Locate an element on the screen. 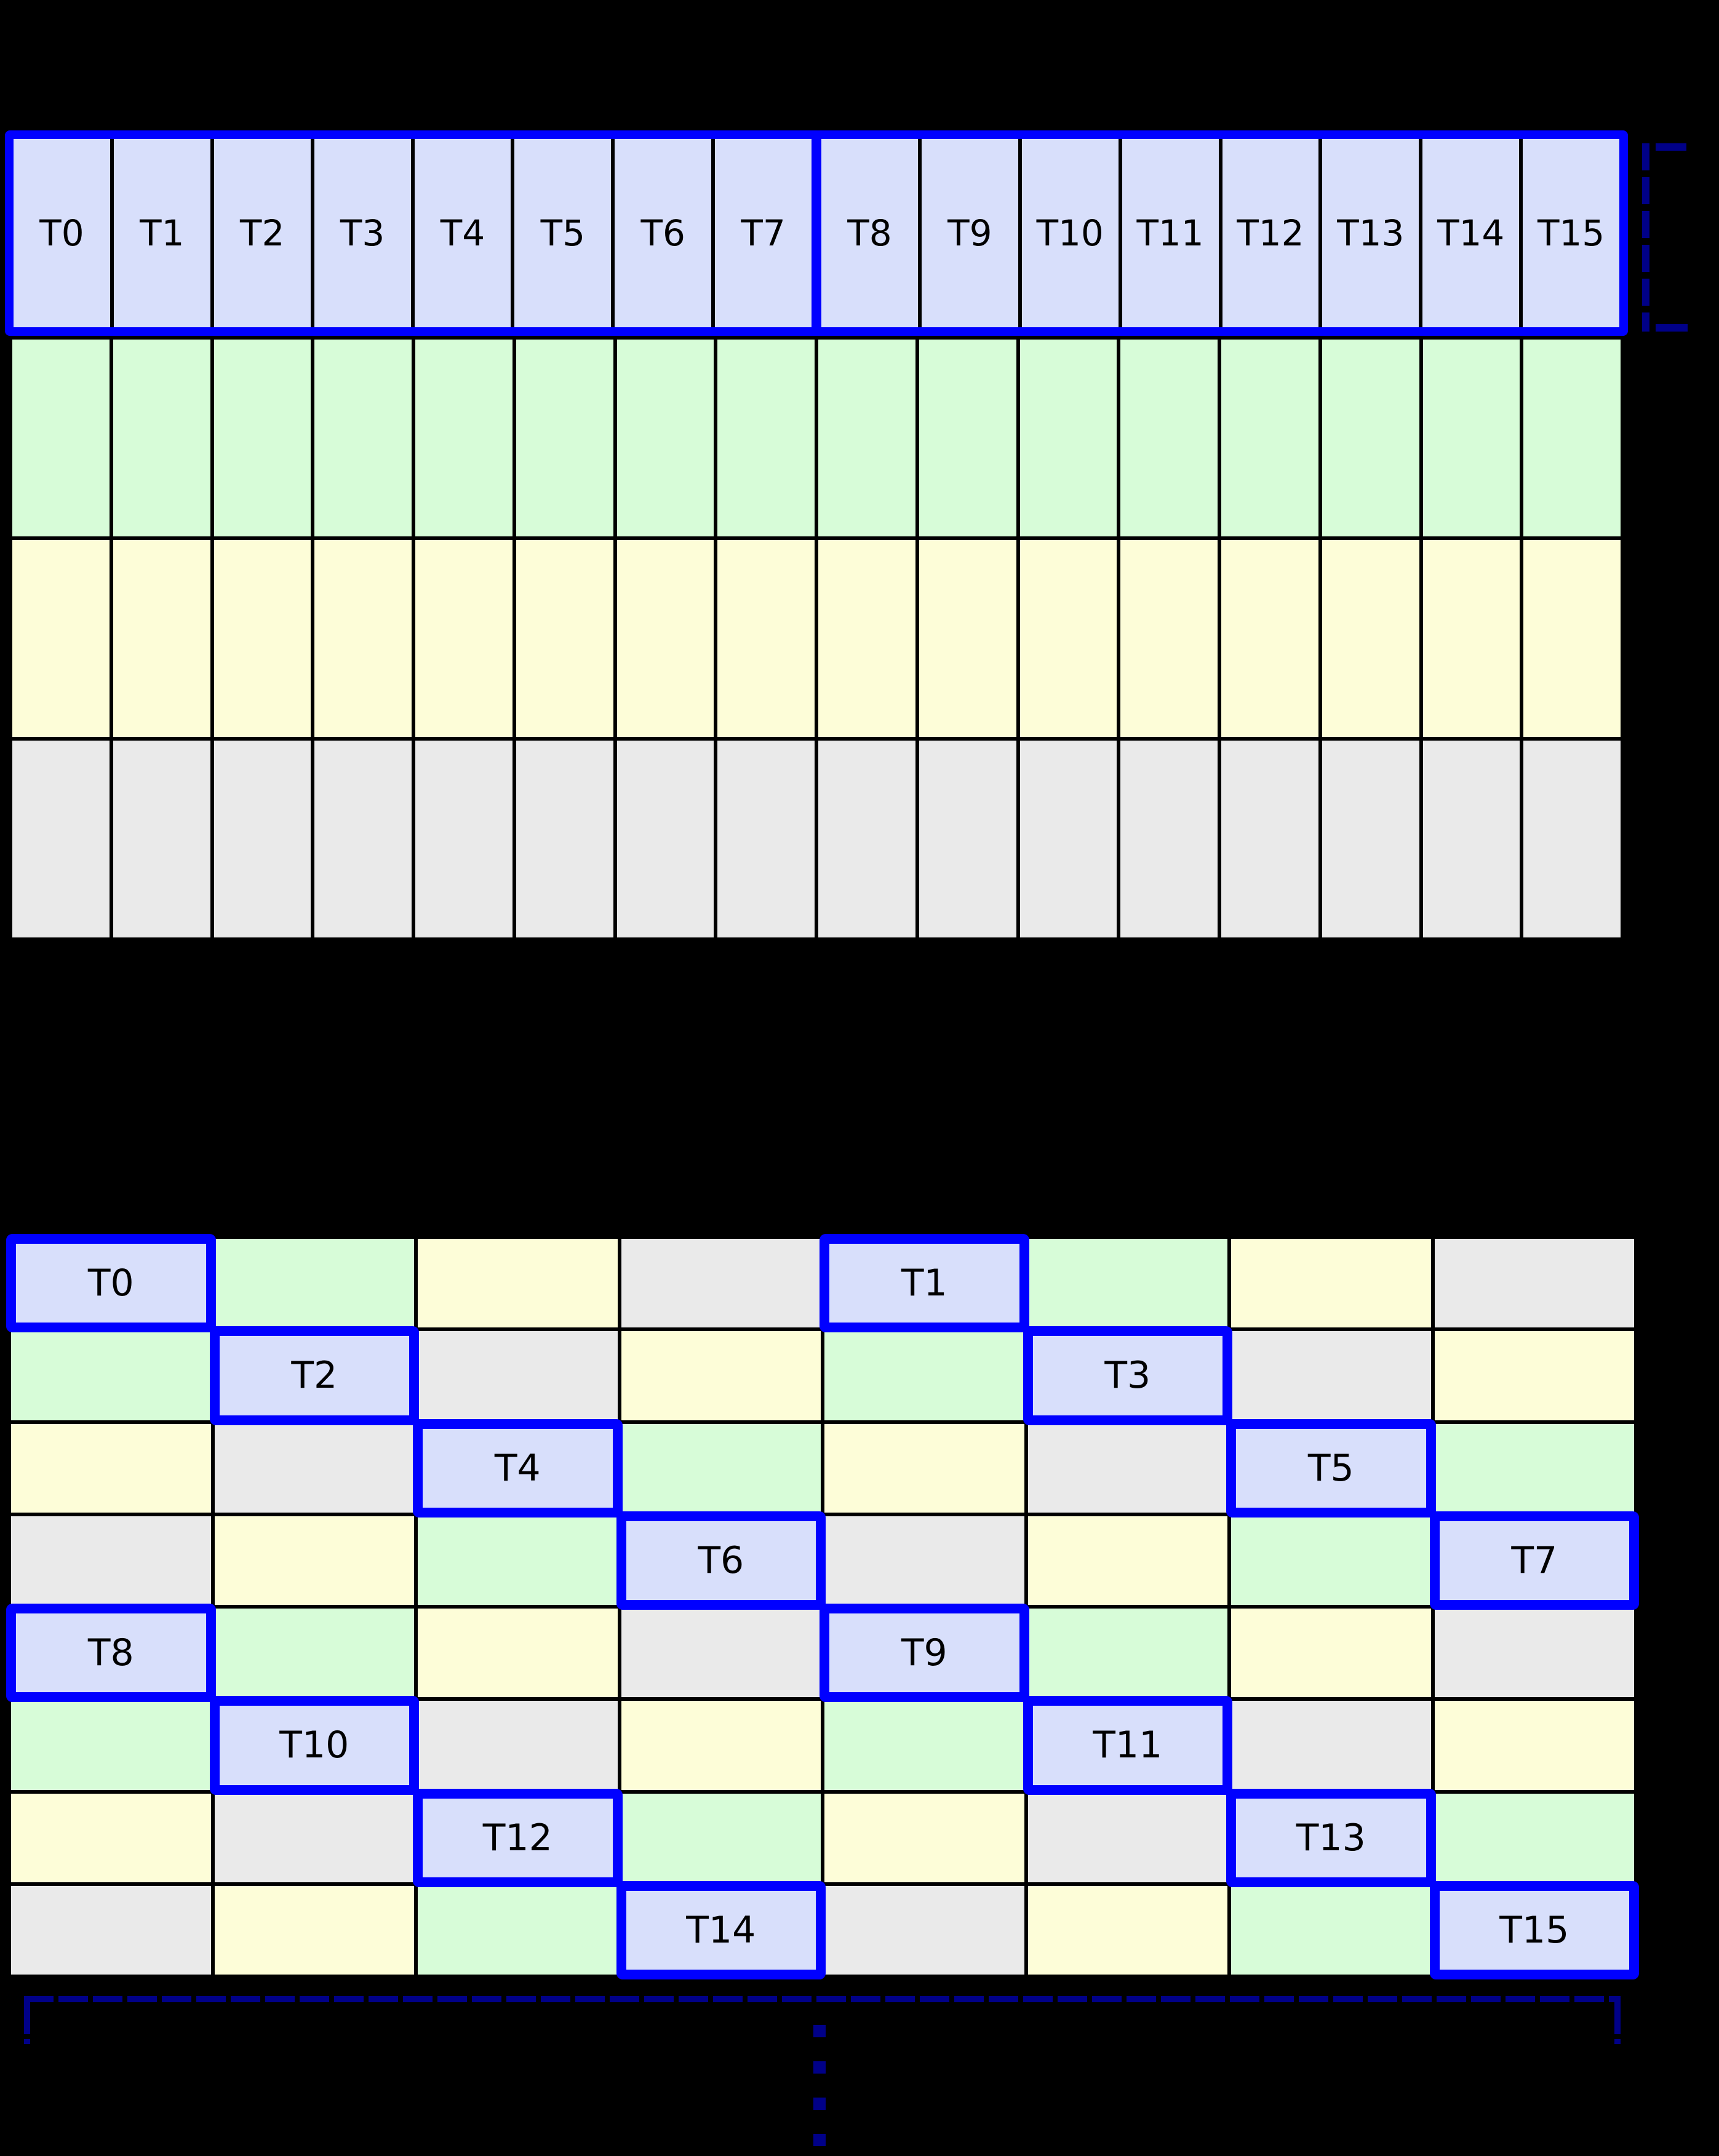  thread-label: T13 is located at coordinates (1371, 233).